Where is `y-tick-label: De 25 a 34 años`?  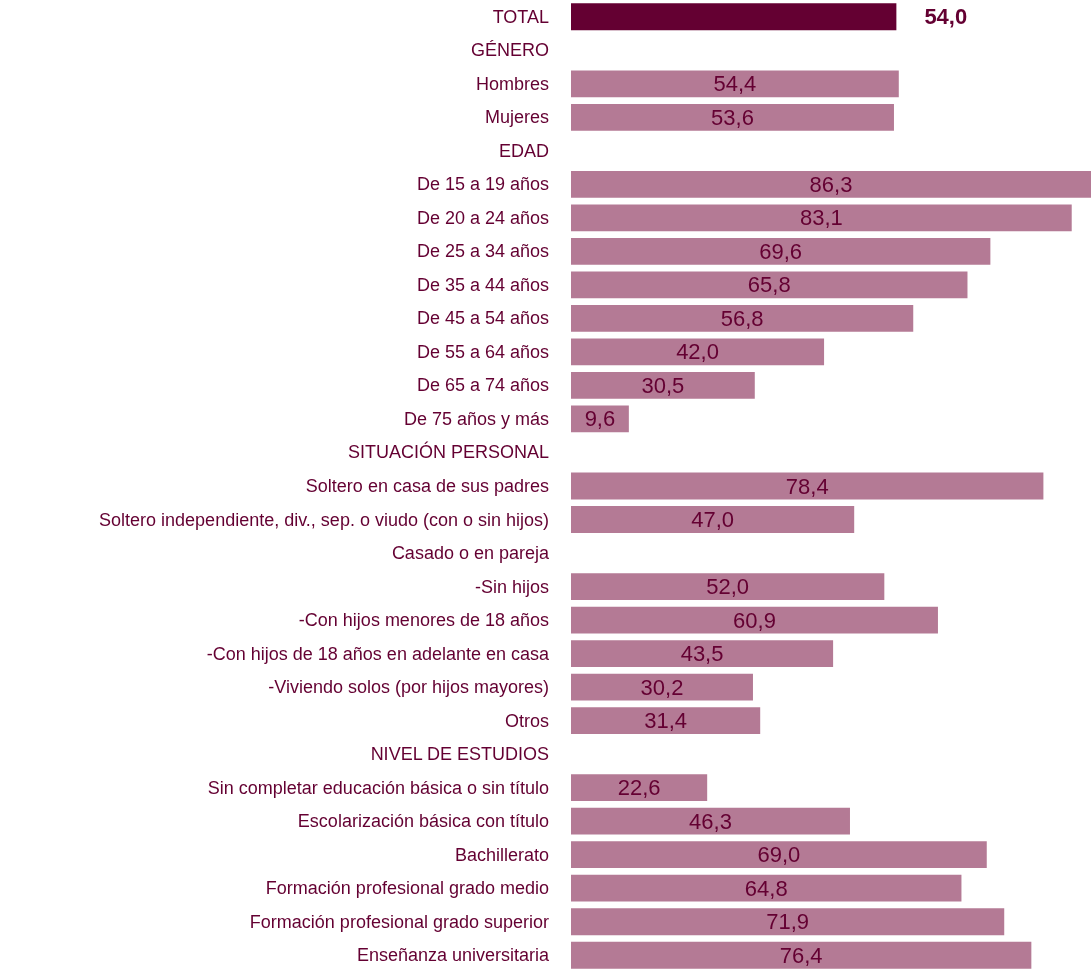 y-tick-label: De 25 a 34 años is located at coordinates (482, 251).